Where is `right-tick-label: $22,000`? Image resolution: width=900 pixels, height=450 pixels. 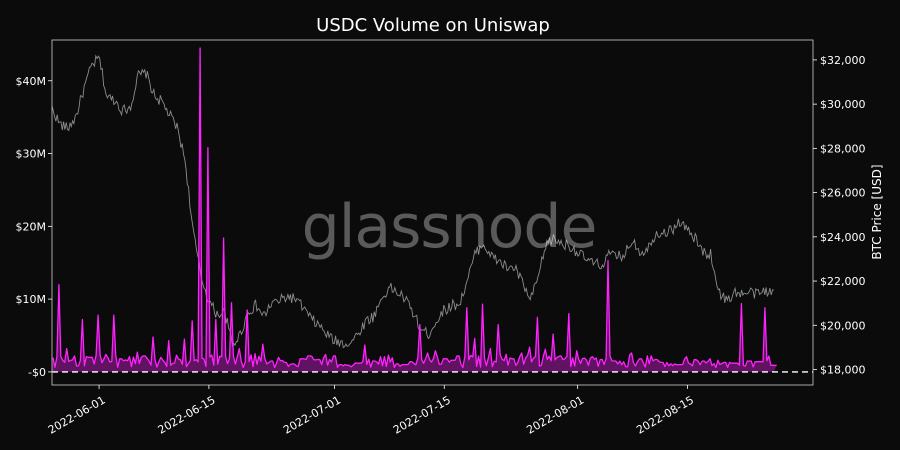 right-tick-label: $22,000 is located at coordinates (843, 281).